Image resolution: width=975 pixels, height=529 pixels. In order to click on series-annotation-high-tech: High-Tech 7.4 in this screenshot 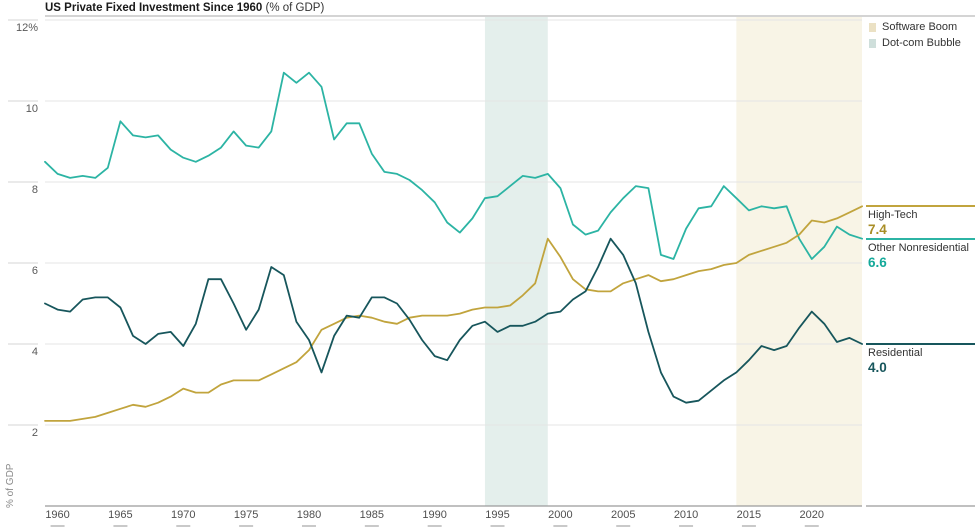, I will do `click(920, 221)`.